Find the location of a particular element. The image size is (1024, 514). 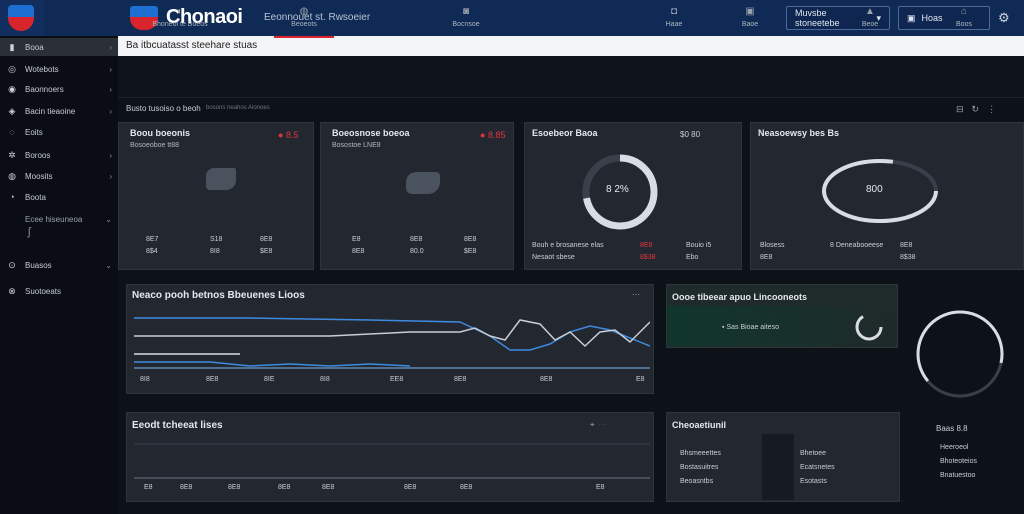

site-selector-button: Muvsbe stoneetebe ▾ is located at coordinates (838, 18).